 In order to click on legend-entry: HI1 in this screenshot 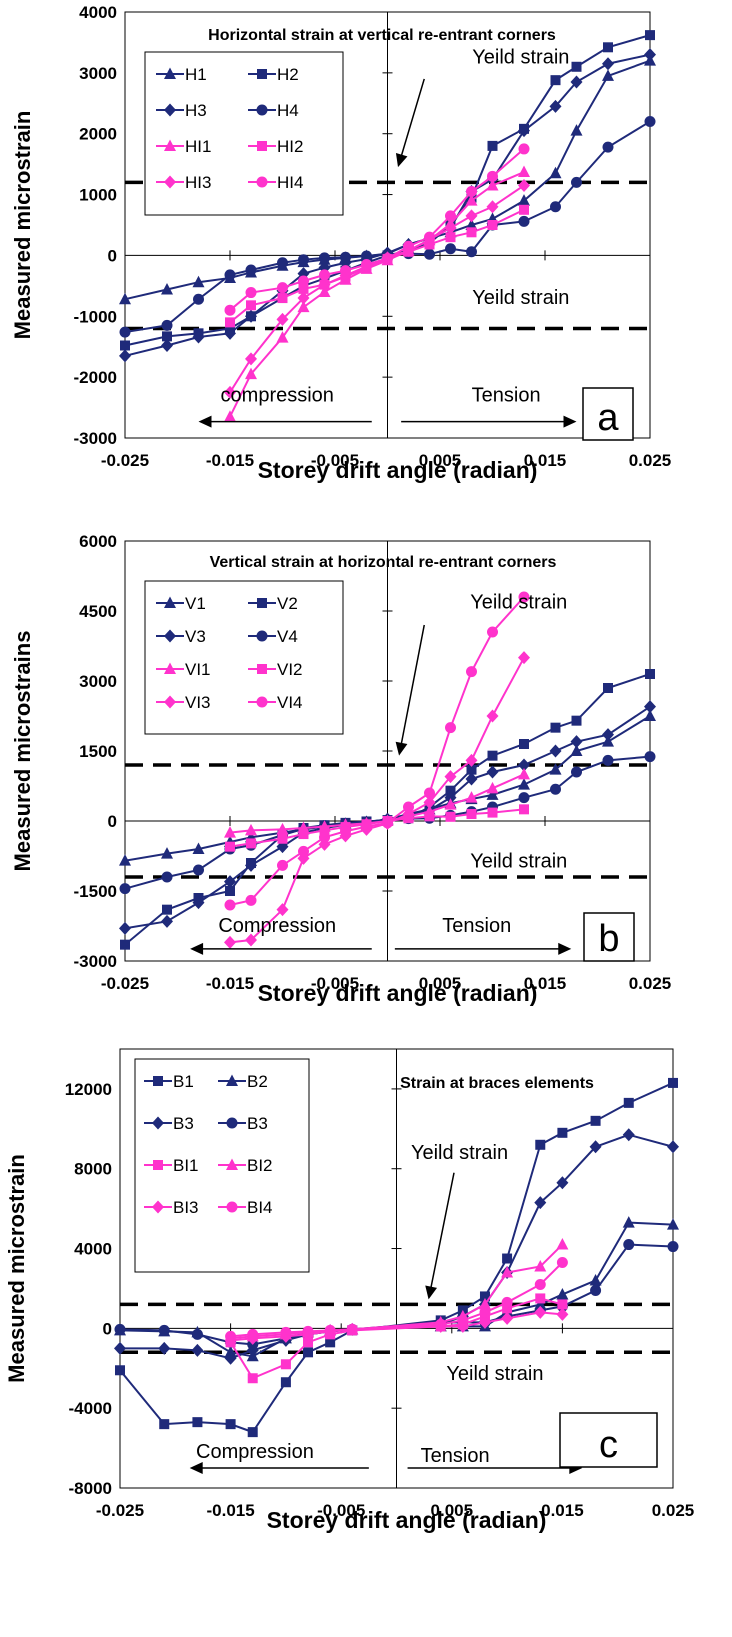, I will do `click(183, 146)`.